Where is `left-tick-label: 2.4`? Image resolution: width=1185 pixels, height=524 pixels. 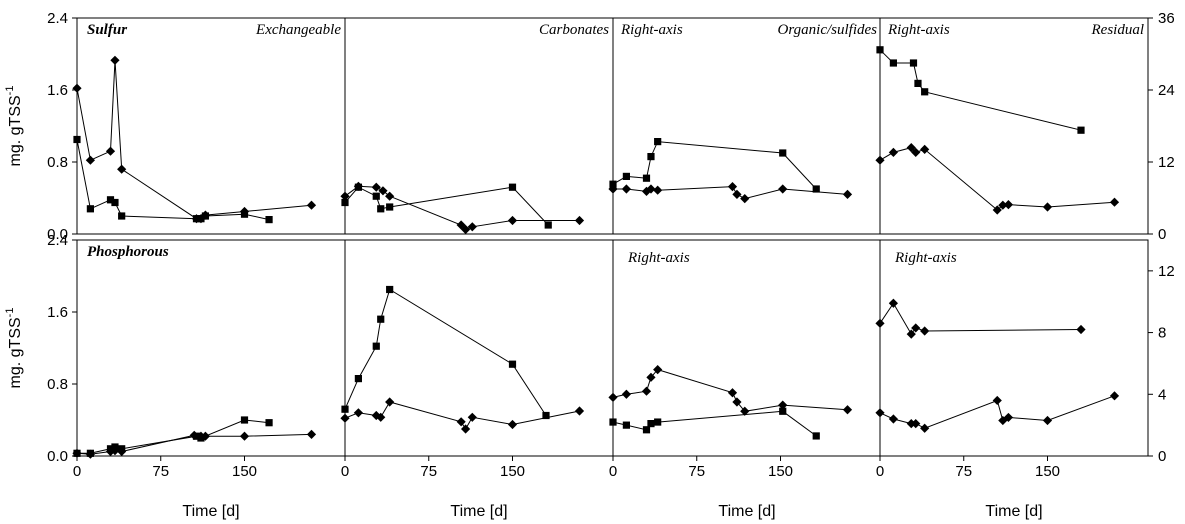
left-tick-label: 2.4 is located at coordinates (57, 240).